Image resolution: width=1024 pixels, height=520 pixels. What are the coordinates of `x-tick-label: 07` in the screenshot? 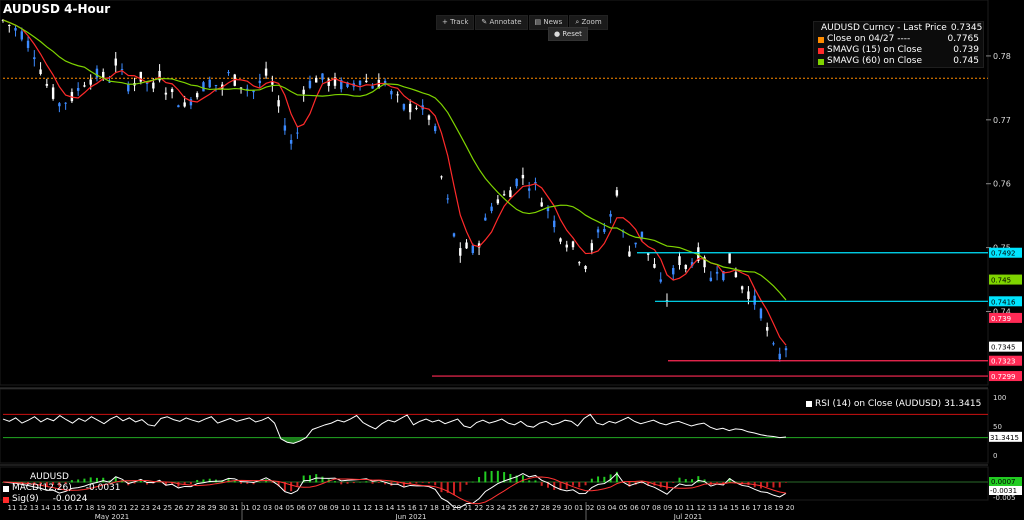 It's located at (312, 508).